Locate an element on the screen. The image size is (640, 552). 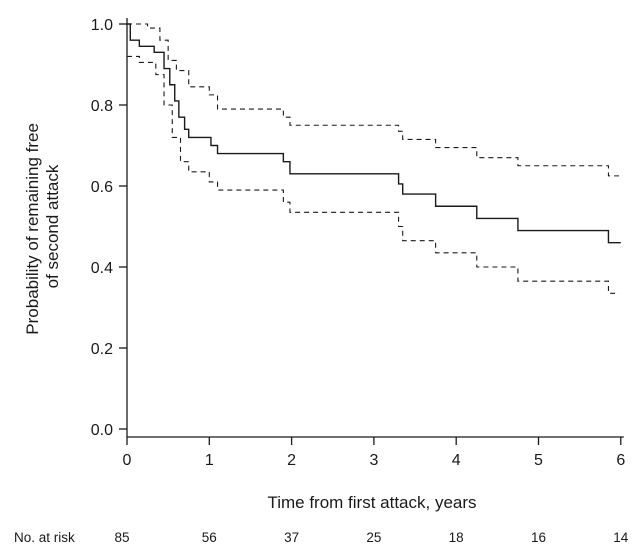
x-tick-label: 5 is located at coordinates (538, 460).